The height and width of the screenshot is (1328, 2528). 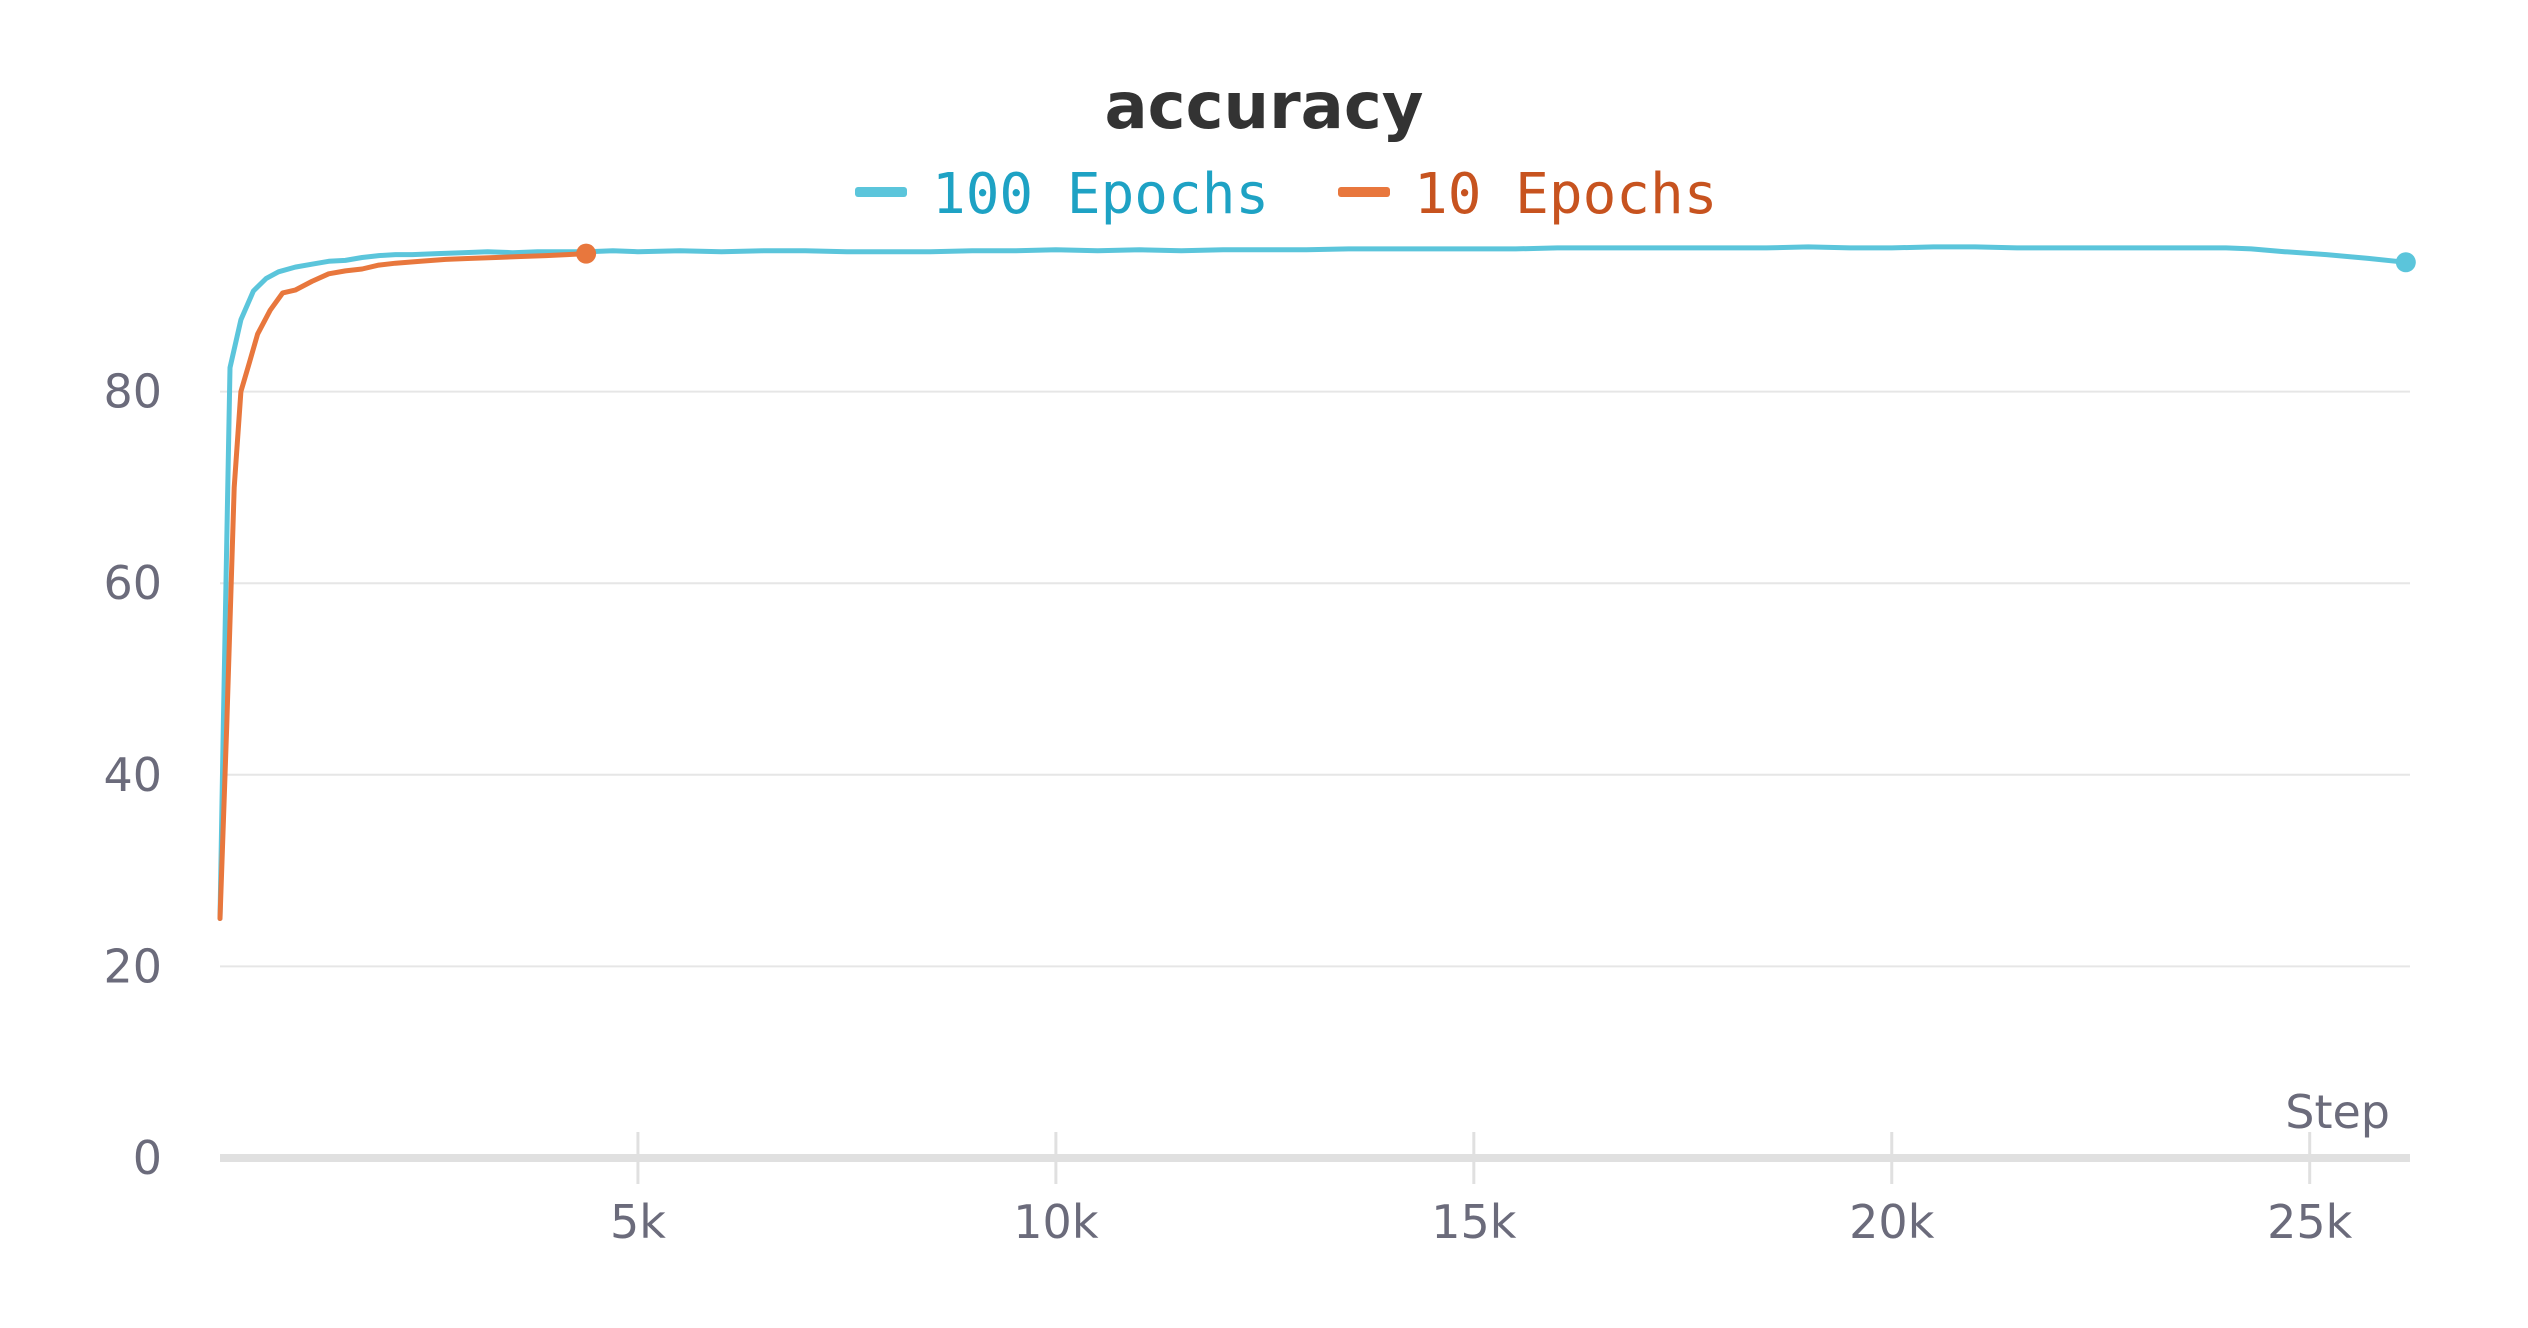 I want to click on y-tick-label: 60, so click(x=132, y=583).